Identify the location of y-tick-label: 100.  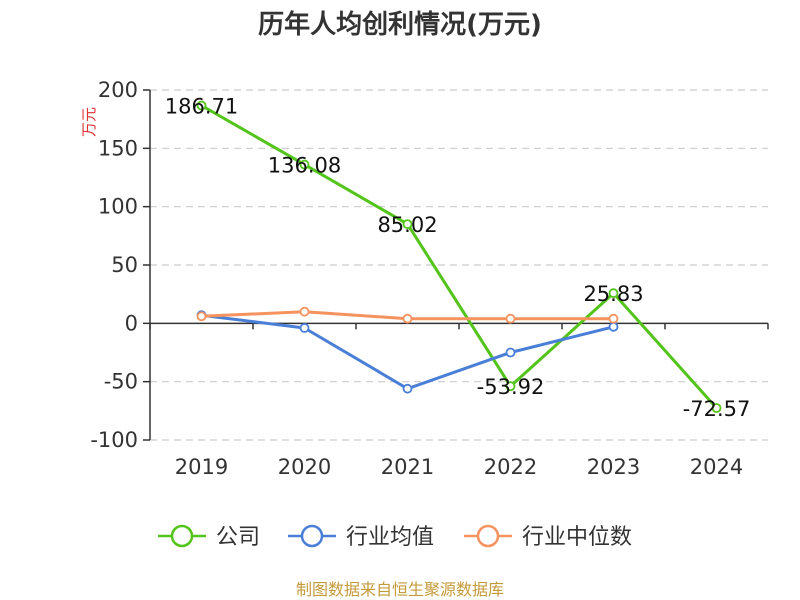
(118, 207).